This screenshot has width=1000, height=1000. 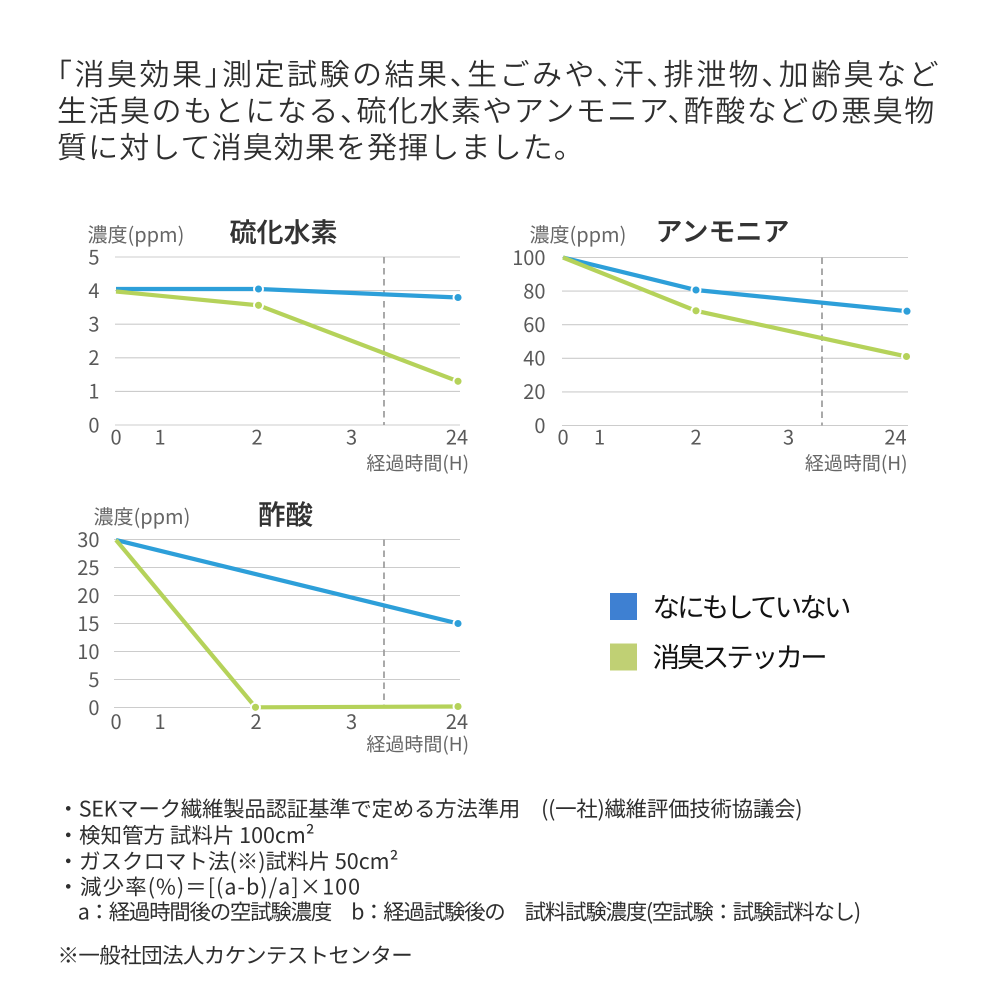 What do you see at coordinates (534, 357) in the screenshot?
I see `svg-text: 40` at bounding box center [534, 357].